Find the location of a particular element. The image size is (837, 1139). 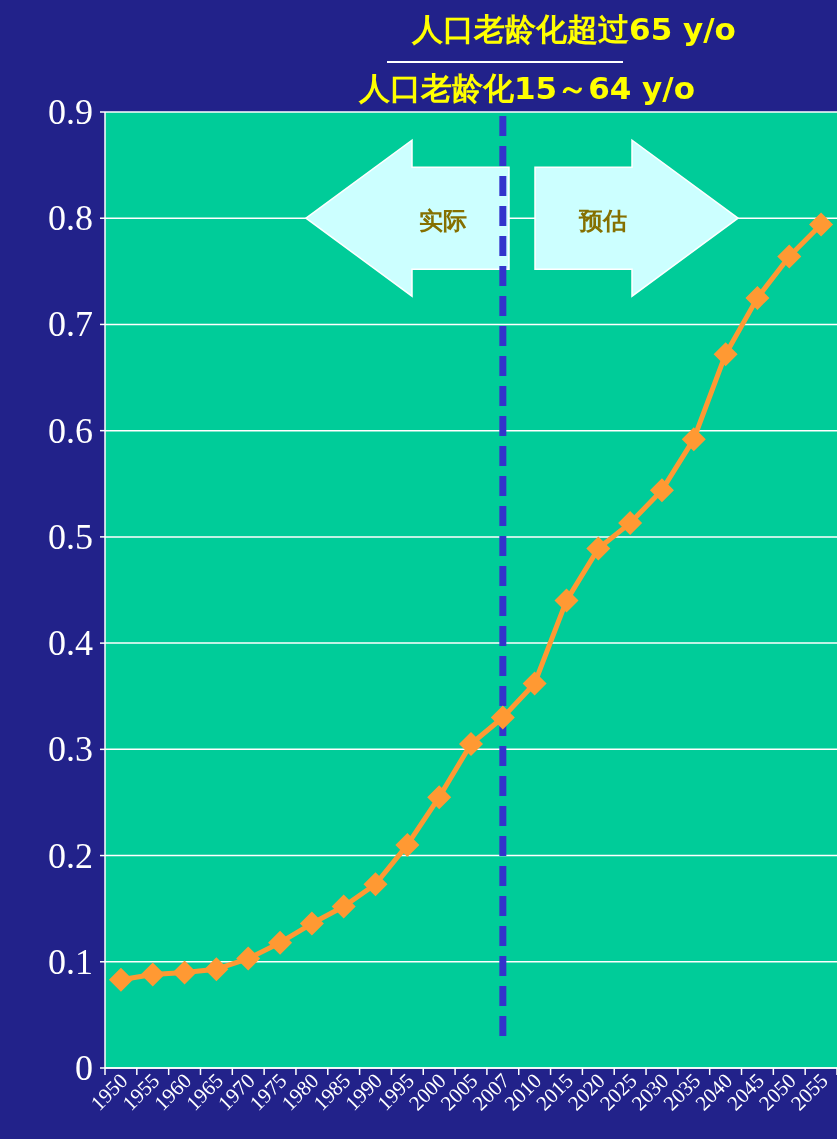

chart-title: 人口老龄化超过65 y/o is located at coordinates (573, 29).